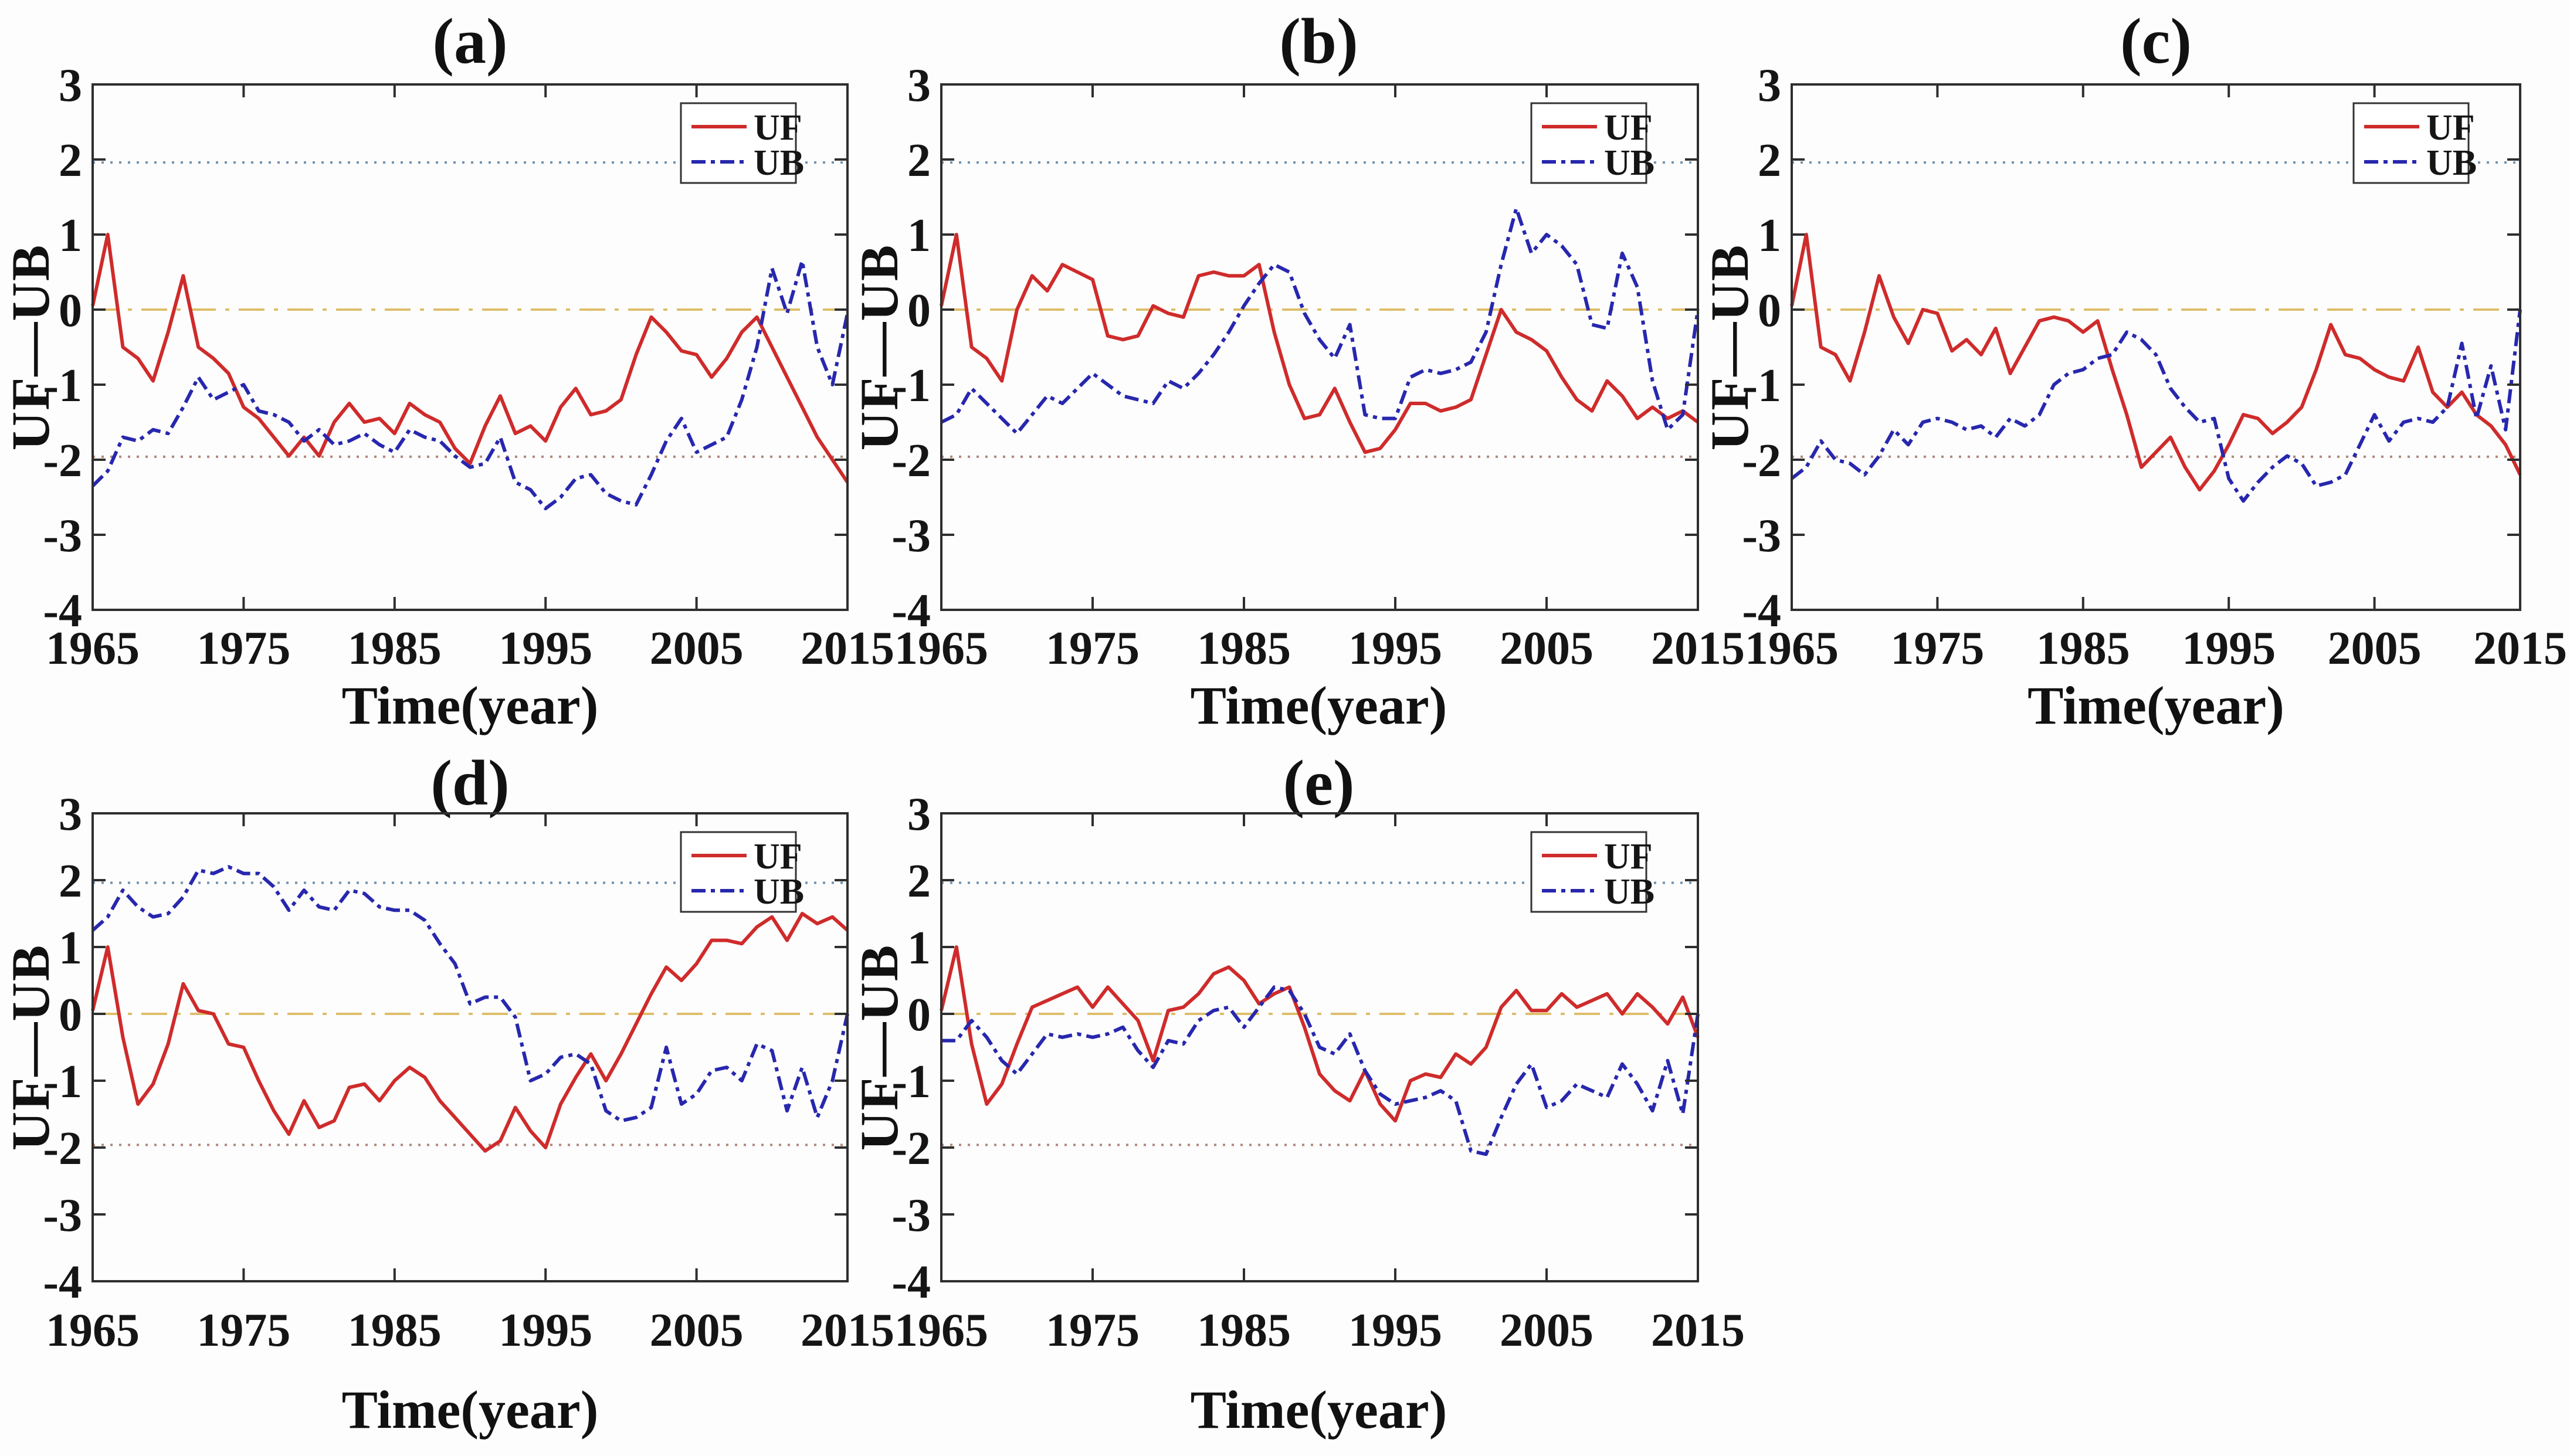 The height and width of the screenshot is (1456, 2570). Describe the element at coordinates (470, 41) in the screenshot. I see `panel-a-title: (a)` at that location.